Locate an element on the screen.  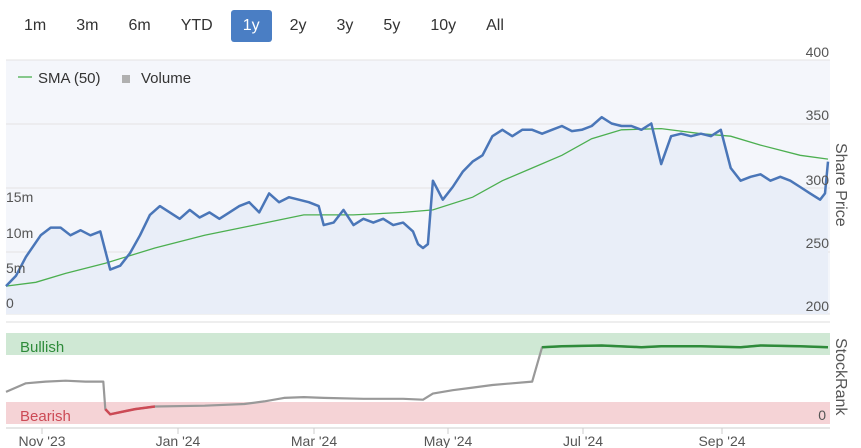
volume-tick: 0 is located at coordinates (10, 303).